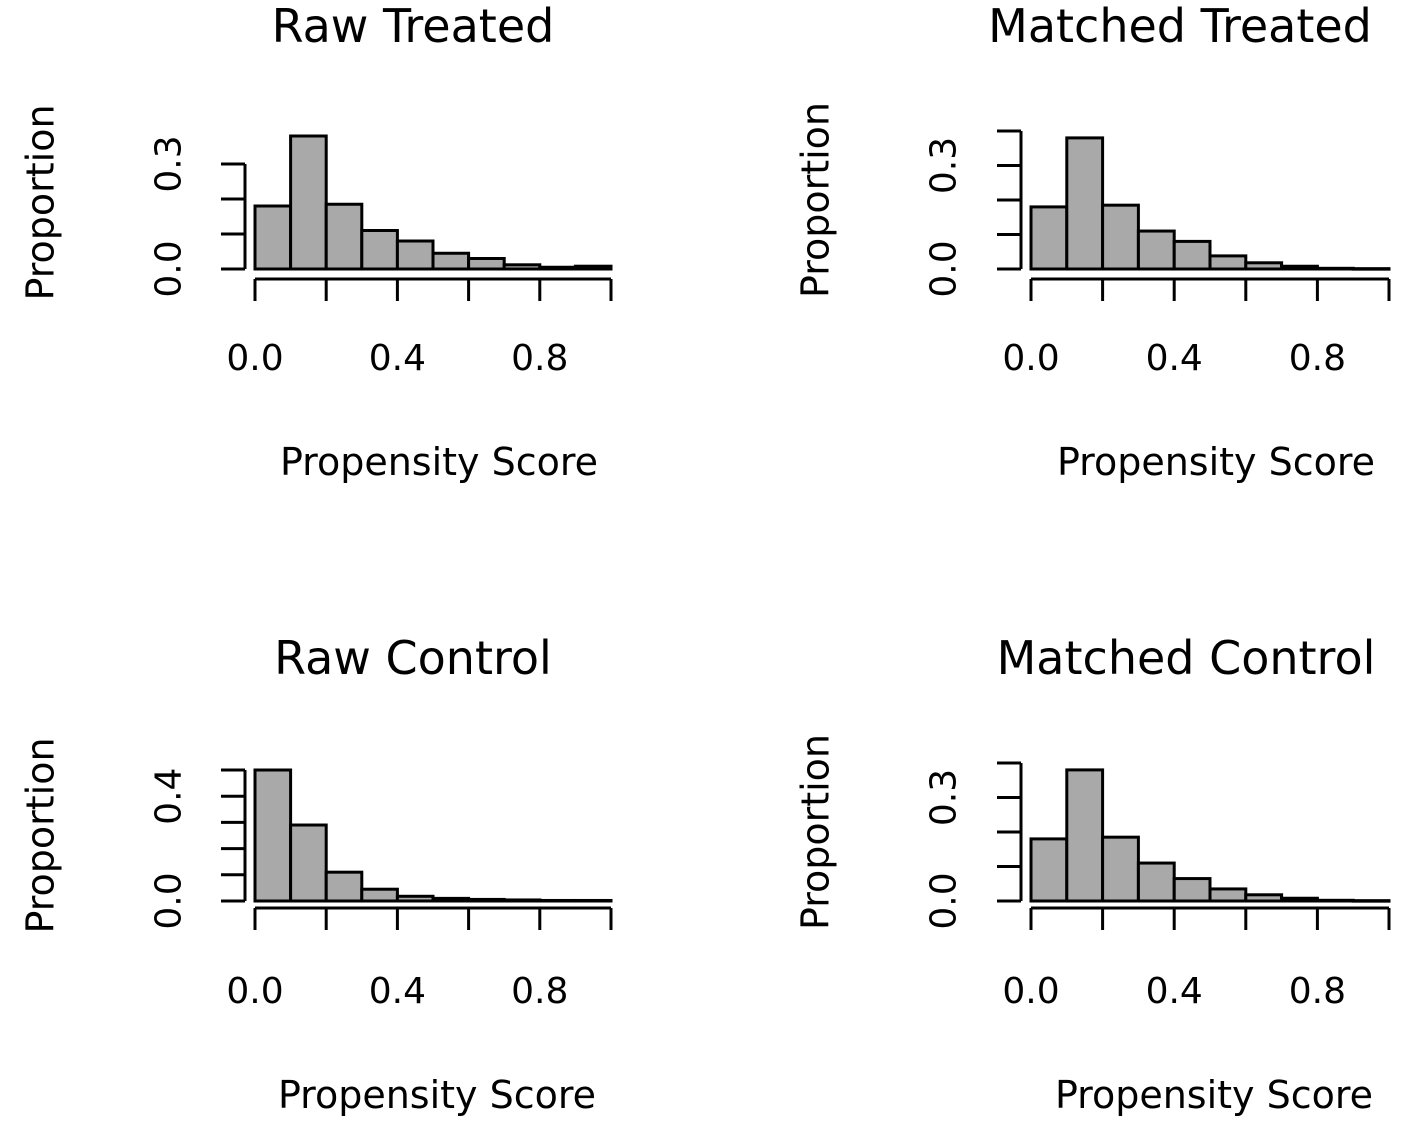 The width and height of the screenshot is (1417, 1123). Describe the element at coordinates (413, 26) in the screenshot. I see `panel-title: Raw Treated` at that location.